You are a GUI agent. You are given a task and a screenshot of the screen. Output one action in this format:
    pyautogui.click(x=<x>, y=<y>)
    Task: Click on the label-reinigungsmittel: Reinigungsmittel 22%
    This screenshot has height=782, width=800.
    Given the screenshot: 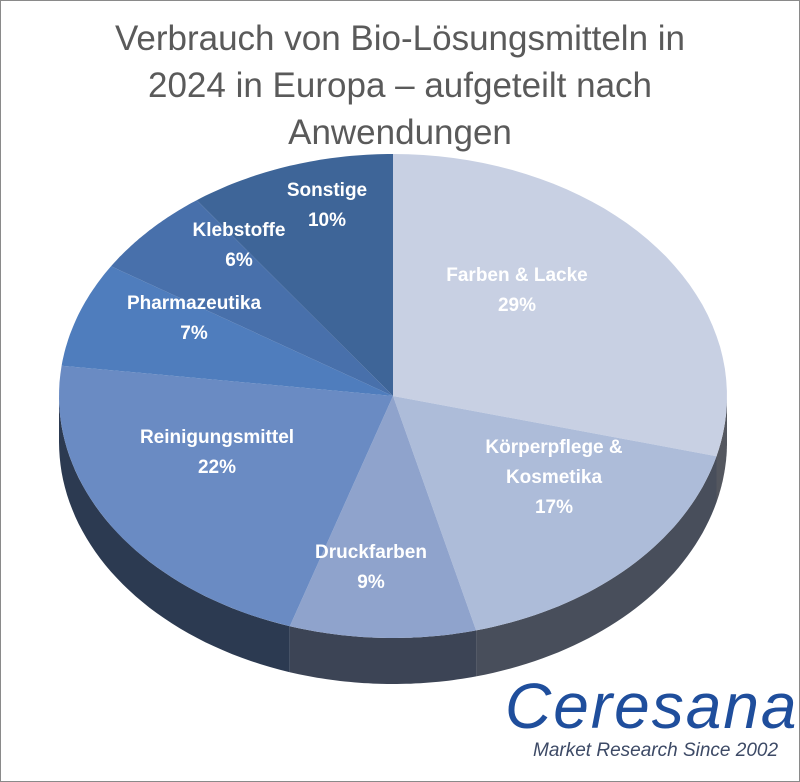 What is the action you would take?
    pyautogui.click(x=217, y=452)
    